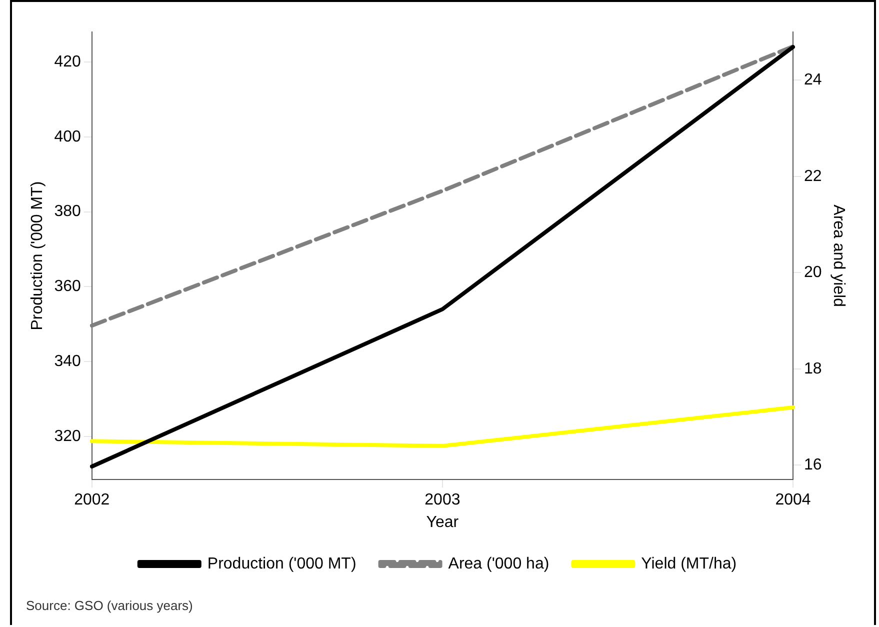 The width and height of the screenshot is (879, 627). Describe the element at coordinates (37, 255) in the screenshot. I see `y-axis-title: Production ('000 MT)` at that location.